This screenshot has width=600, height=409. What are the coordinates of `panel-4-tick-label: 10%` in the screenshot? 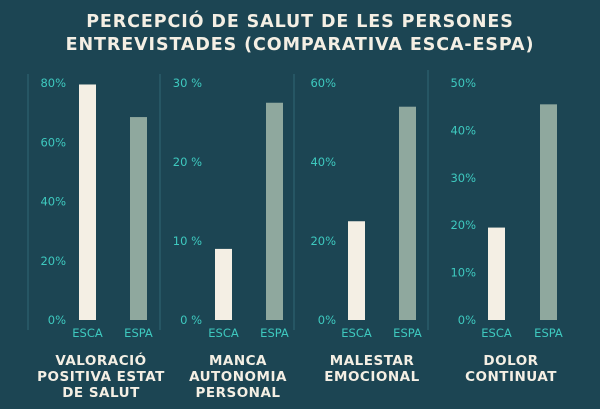 It's located at (463, 273).